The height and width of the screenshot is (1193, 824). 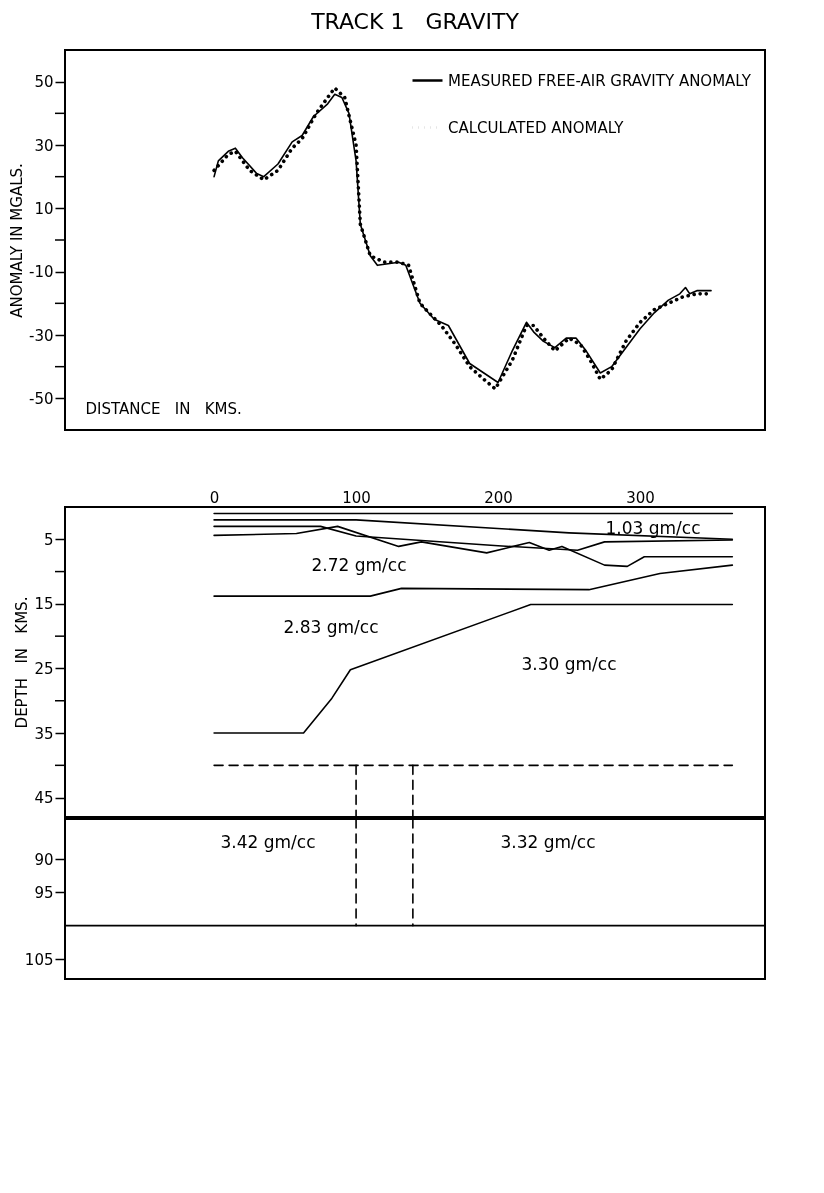 What do you see at coordinates (22, 662) in the screenshot?
I see `y-axis-title: DEPTH IN KMS.` at bounding box center [22, 662].